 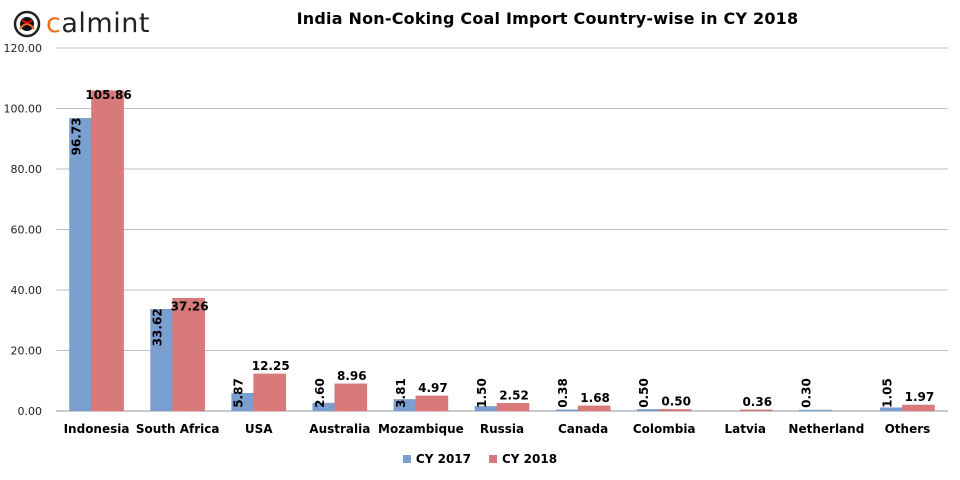 What do you see at coordinates (23, 48) in the screenshot?
I see `y-tick-label: 120.00` at bounding box center [23, 48].